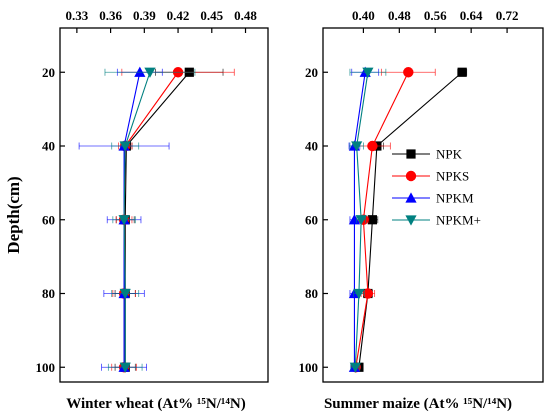 This screenshot has height=417, width=550. What do you see at coordinates (471, 15) in the screenshot?
I see `x-tick-label: 0.64` at bounding box center [471, 15].